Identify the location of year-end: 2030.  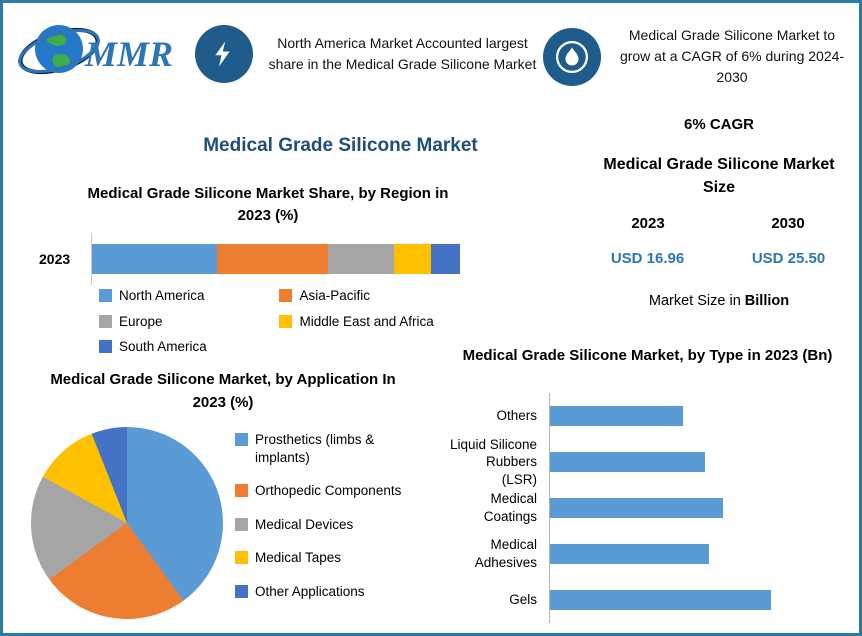
(788, 223).